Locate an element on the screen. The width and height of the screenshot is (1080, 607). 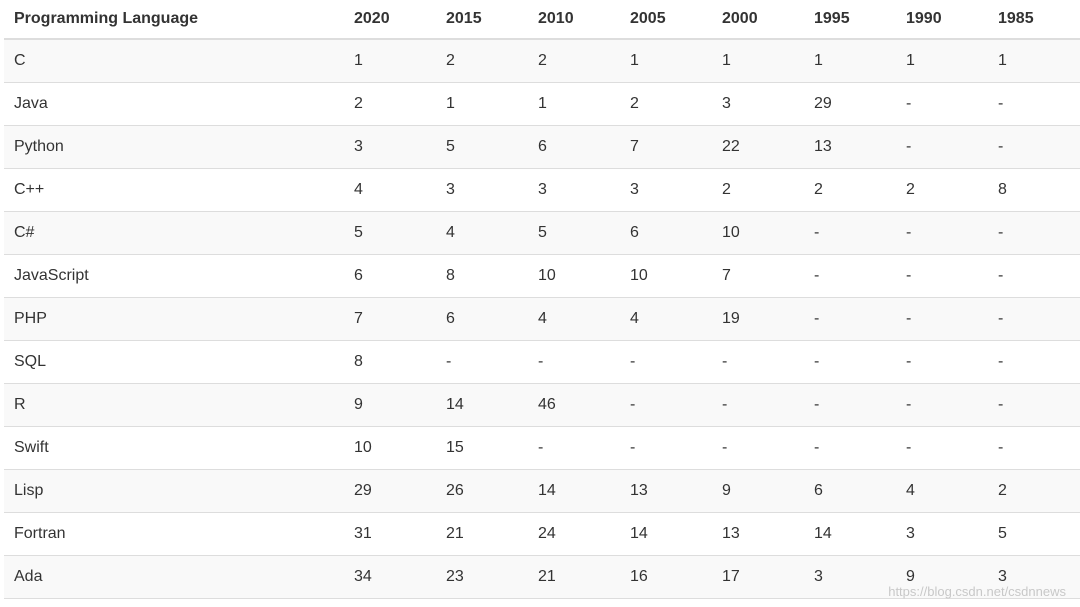
table-row: C# 5 4 5 6 10- - - is located at coordinates (542, 233).